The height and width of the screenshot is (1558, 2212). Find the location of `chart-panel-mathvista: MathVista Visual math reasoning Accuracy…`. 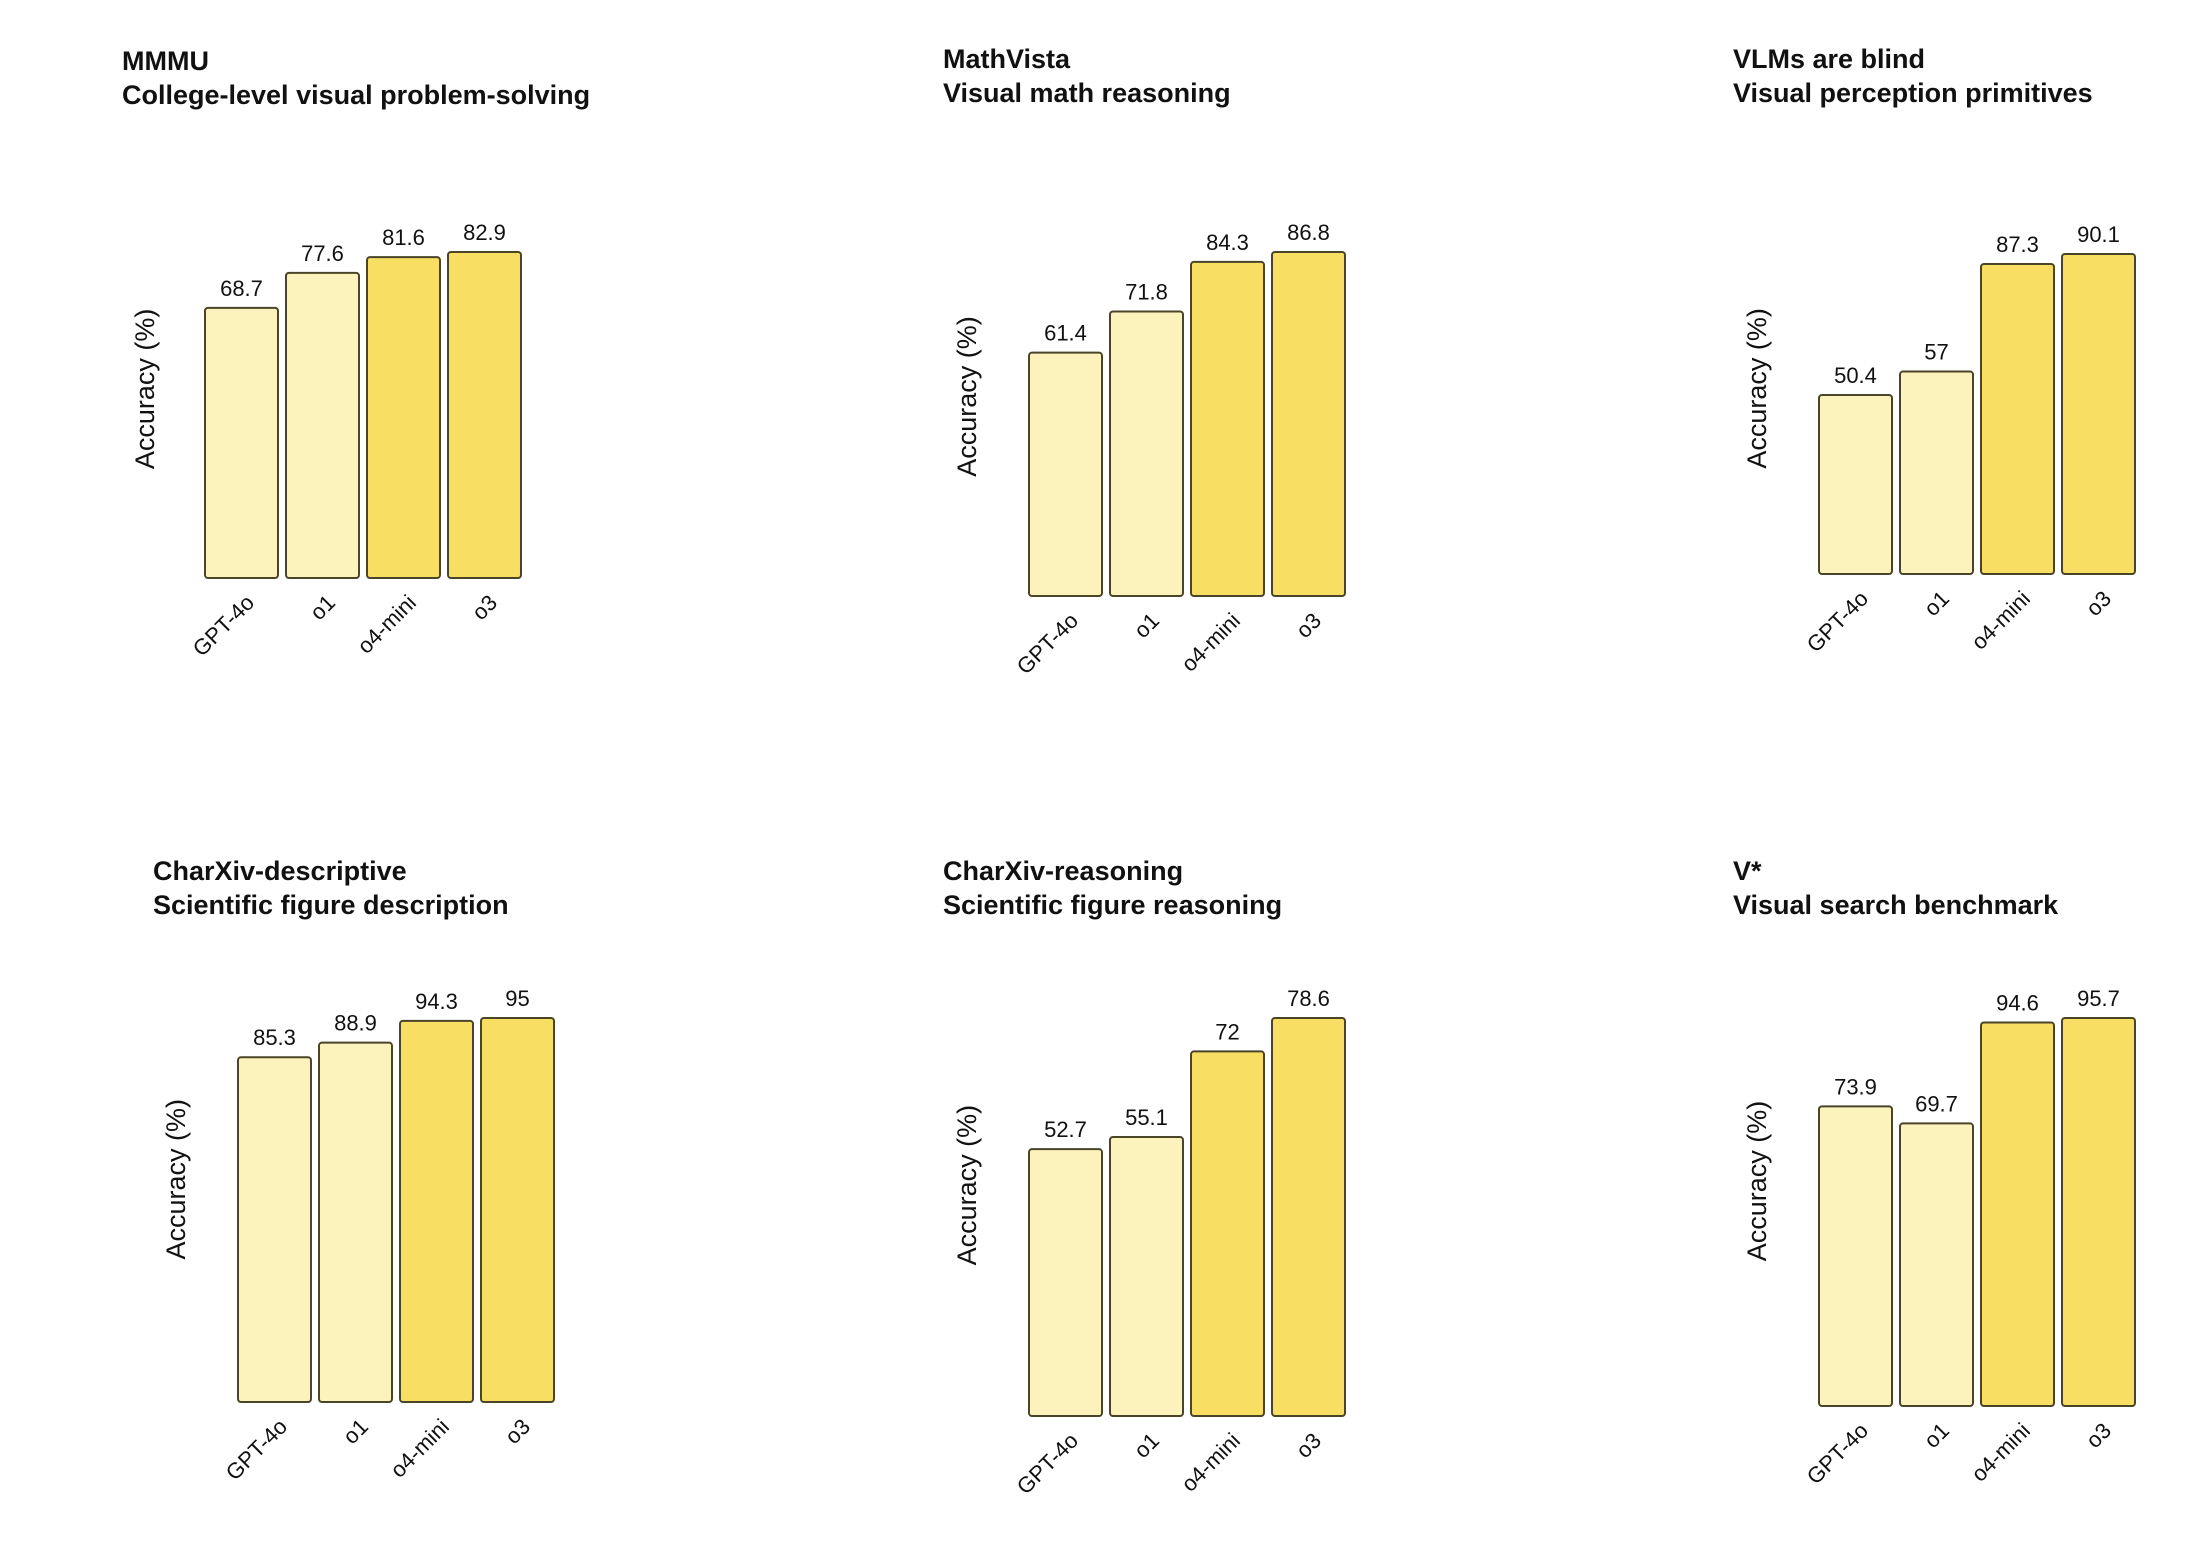

chart-panel-mathvista: MathVista Visual math reasoning Accuracy… is located at coordinates (1293, 396).